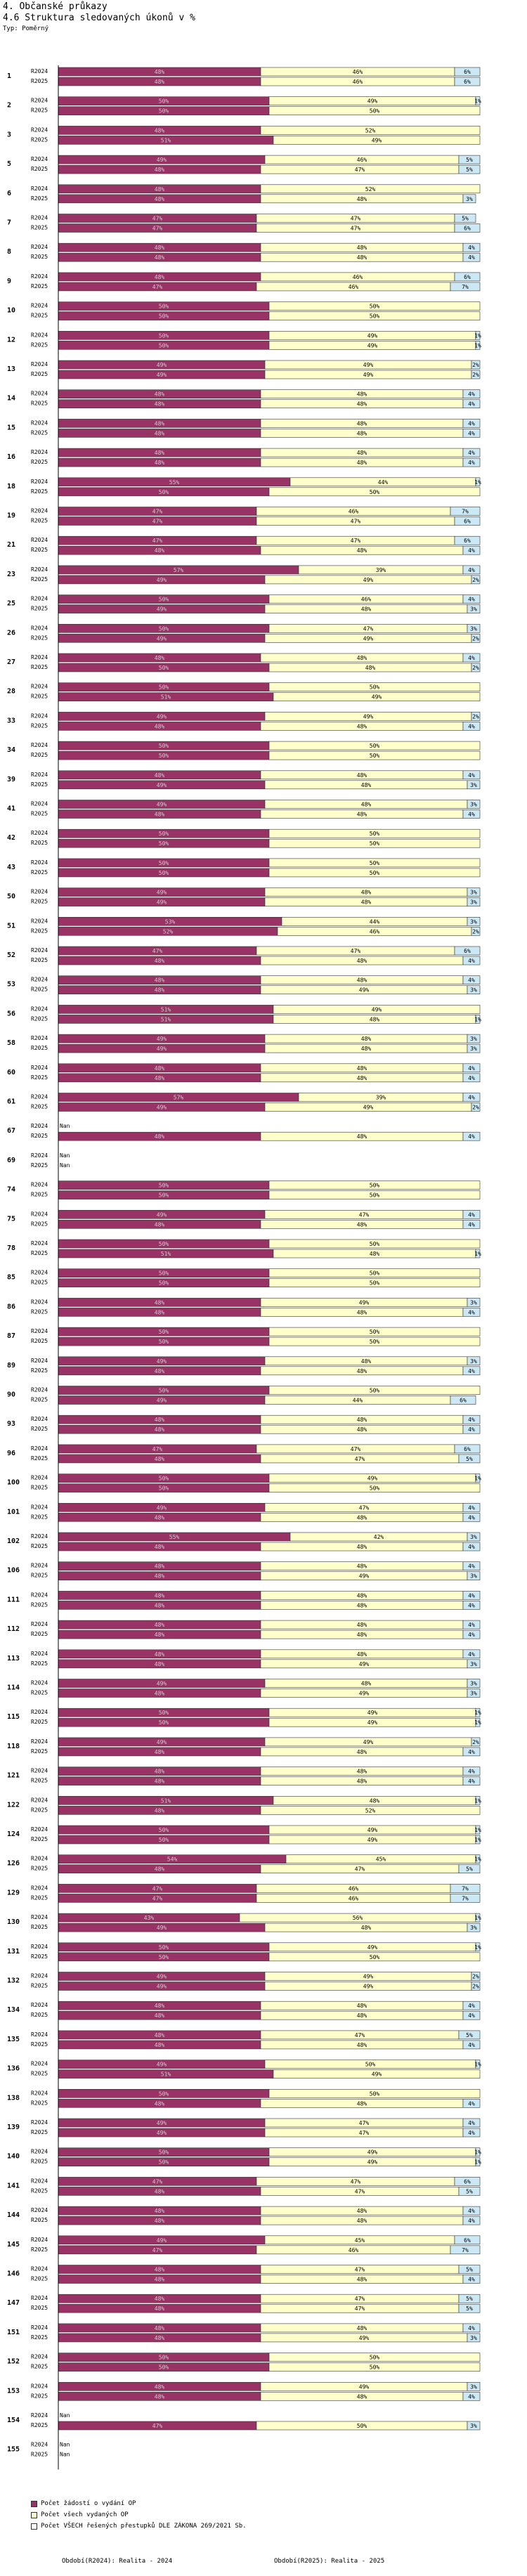  I want to click on bar-value-label: 51%, so click(166, 1019).